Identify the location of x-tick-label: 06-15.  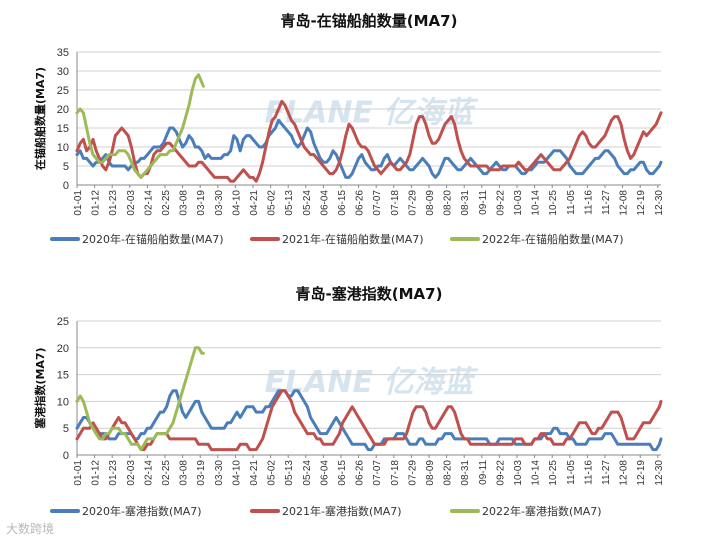
(342, 473).